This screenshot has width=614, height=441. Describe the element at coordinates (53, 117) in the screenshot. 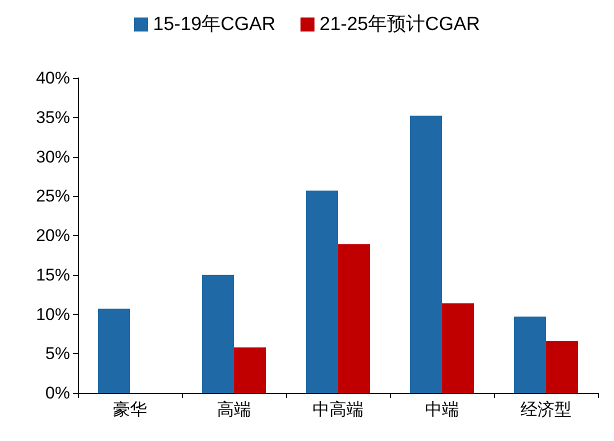

I see `y-tick-label: 35%` at that location.